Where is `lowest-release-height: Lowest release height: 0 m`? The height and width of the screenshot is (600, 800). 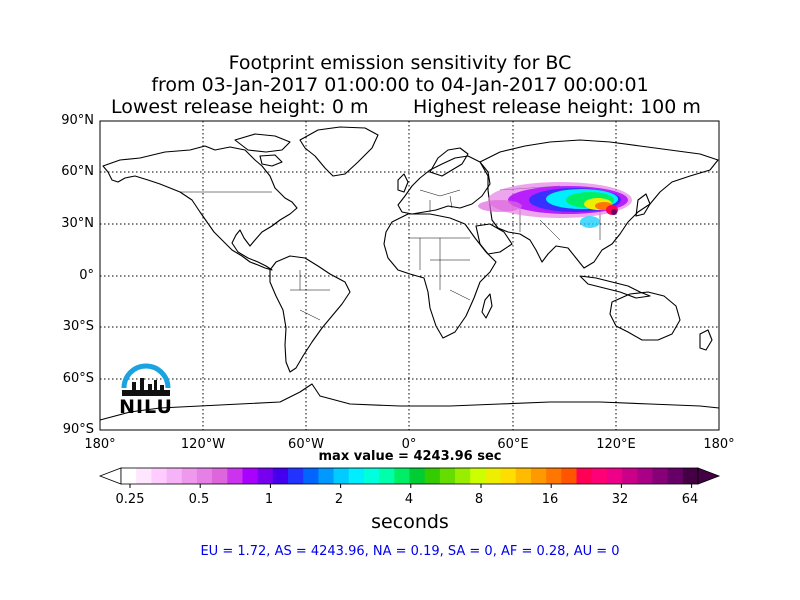 lowest-release-height: Lowest release height: 0 m is located at coordinates (240, 107).